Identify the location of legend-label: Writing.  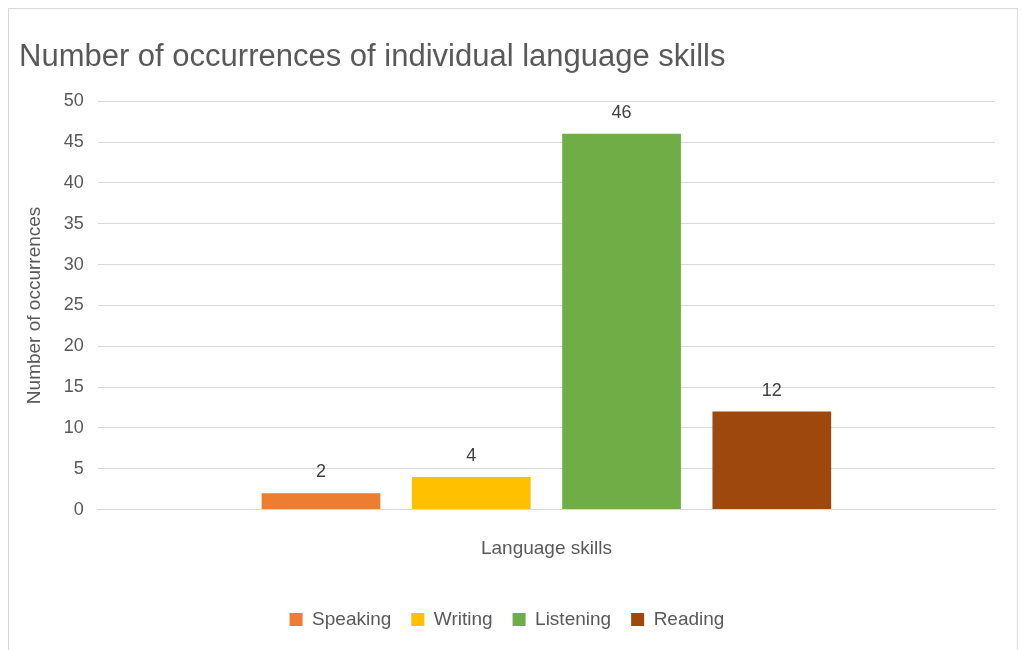
(463, 618).